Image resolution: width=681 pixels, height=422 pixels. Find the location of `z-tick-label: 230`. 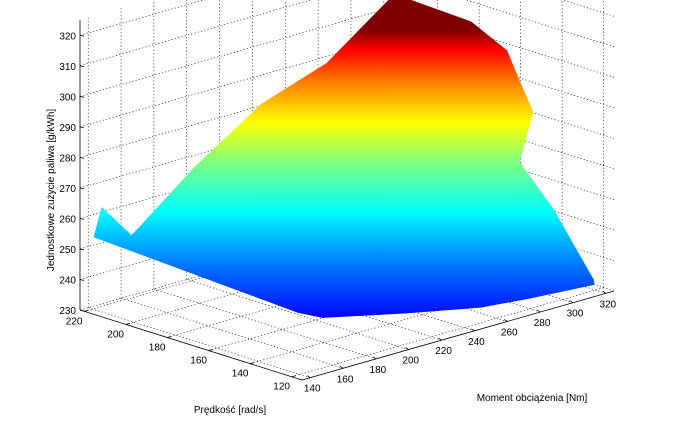

z-tick-label: 230 is located at coordinates (67, 311).